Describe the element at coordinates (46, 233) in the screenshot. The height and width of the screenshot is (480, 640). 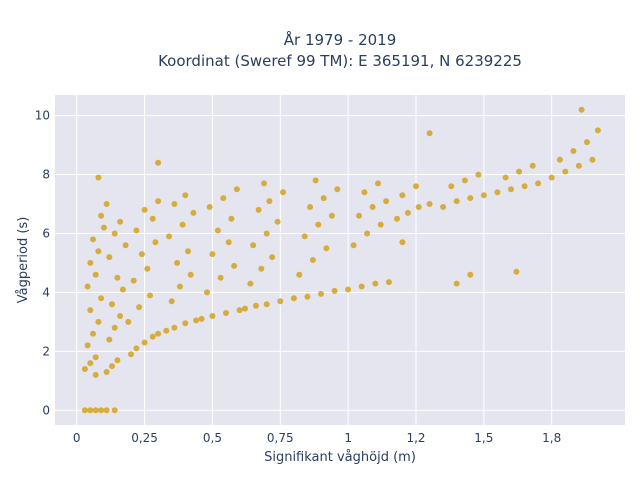
I see `y-tick-label: 6` at that location.